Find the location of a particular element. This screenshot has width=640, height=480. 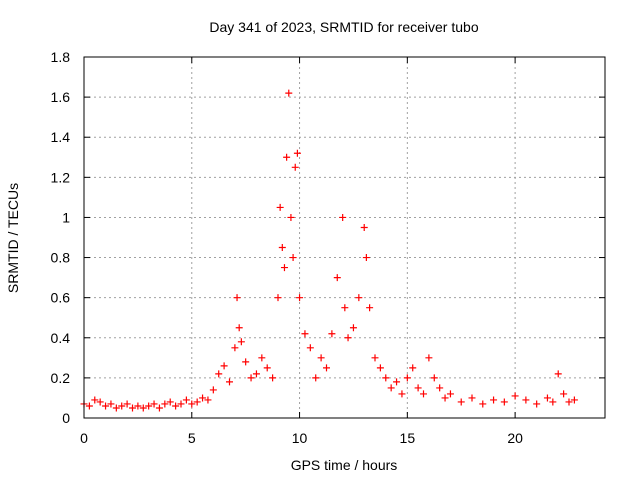

y-axis-label: SRMTID / TECUs is located at coordinates (13, 238).